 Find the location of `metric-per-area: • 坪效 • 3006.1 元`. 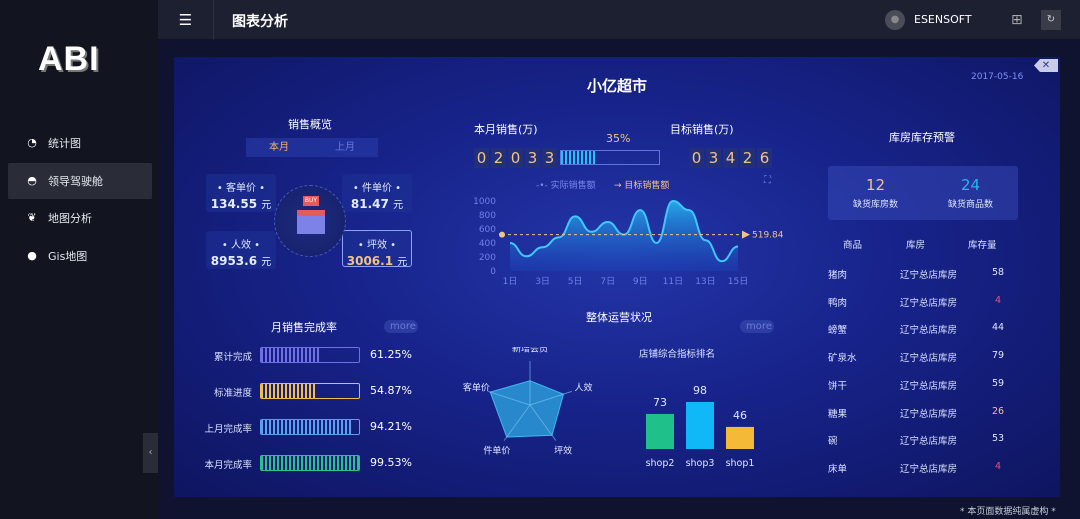

metric-per-area: • 坪效 • 3006.1 元 is located at coordinates (377, 249).